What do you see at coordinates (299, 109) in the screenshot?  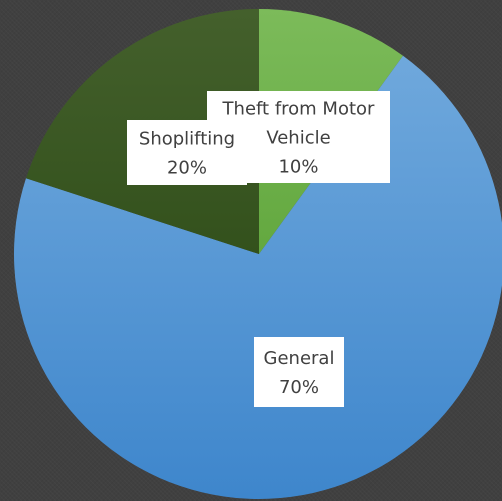 I see `data-label-category: Theft from Motor` at bounding box center [299, 109].